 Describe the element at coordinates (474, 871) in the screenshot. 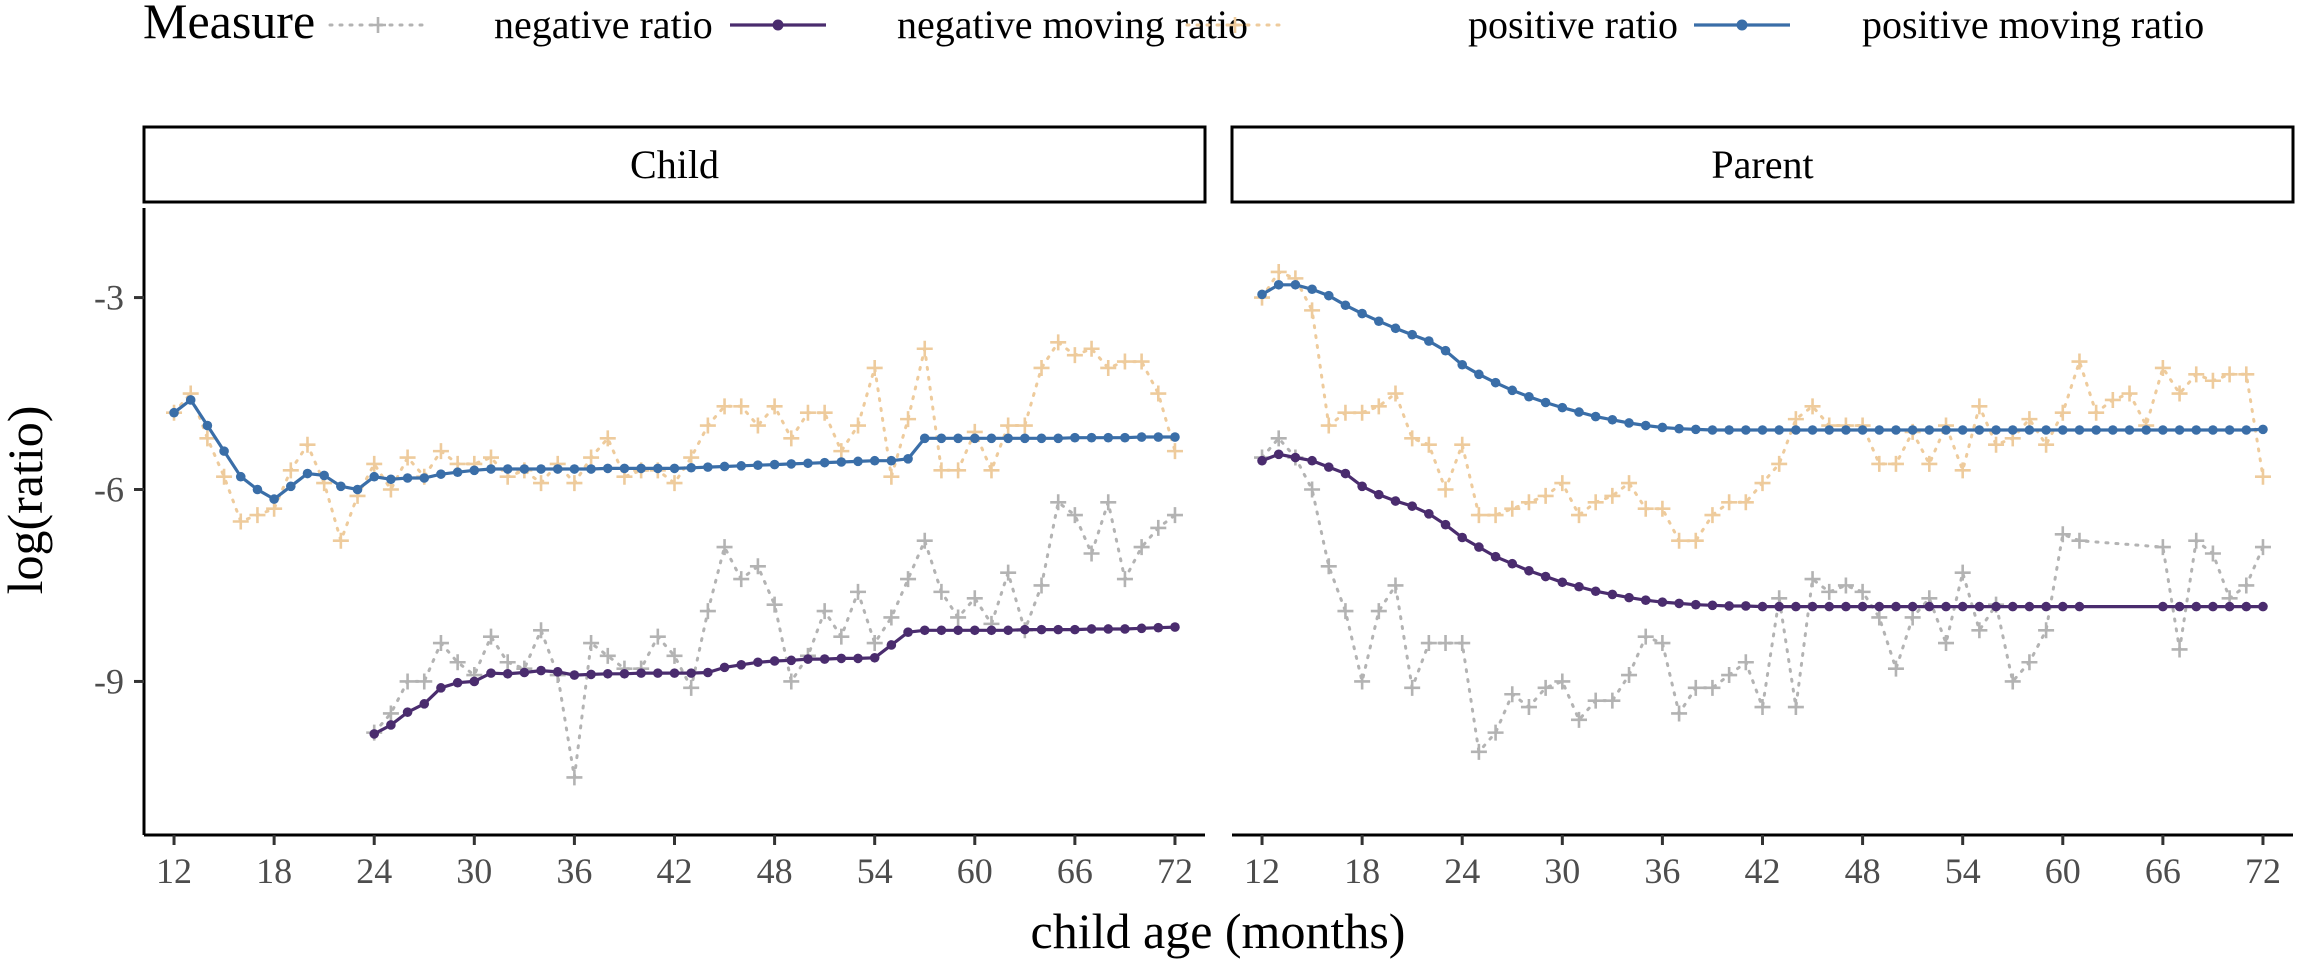

I see `x-tick-label: 30` at that location.